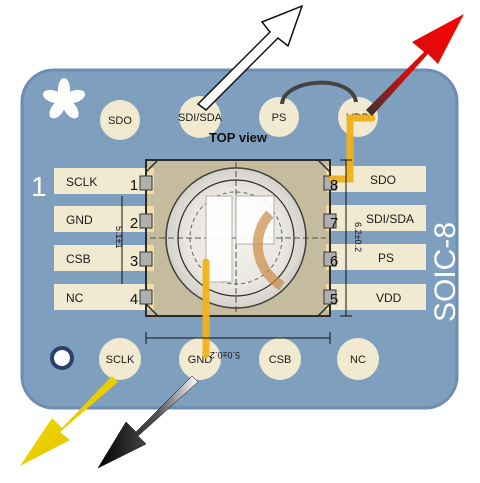 The height and width of the screenshot is (483, 480). I want to click on adafruit-flower-icon, so click(64, 98).